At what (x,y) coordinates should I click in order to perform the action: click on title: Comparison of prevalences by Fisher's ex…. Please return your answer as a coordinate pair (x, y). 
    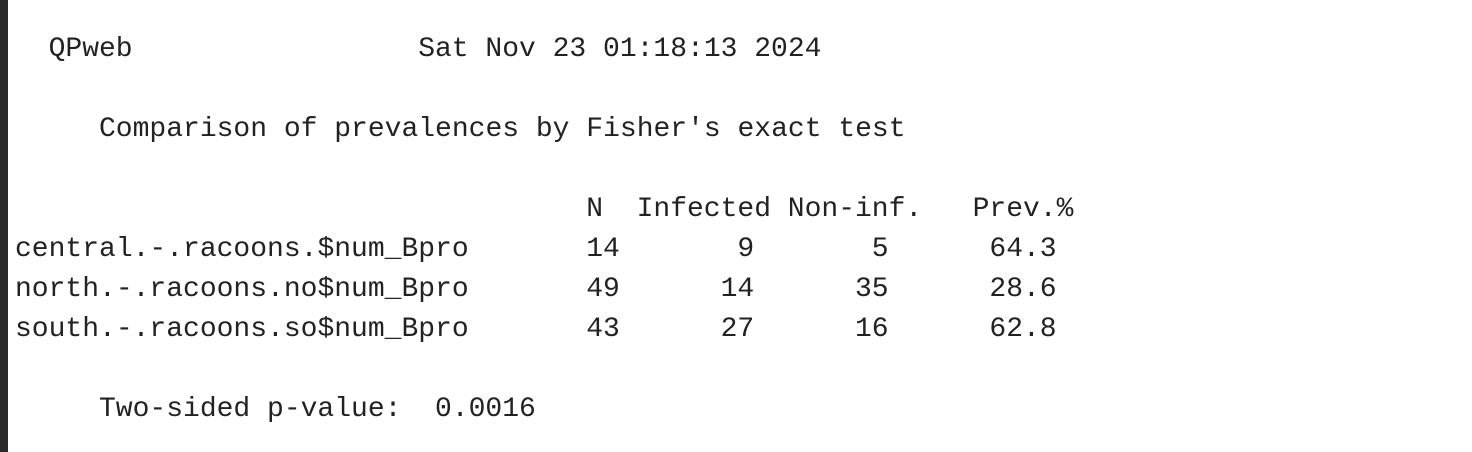
    Looking at the image, I should click on (502, 129).